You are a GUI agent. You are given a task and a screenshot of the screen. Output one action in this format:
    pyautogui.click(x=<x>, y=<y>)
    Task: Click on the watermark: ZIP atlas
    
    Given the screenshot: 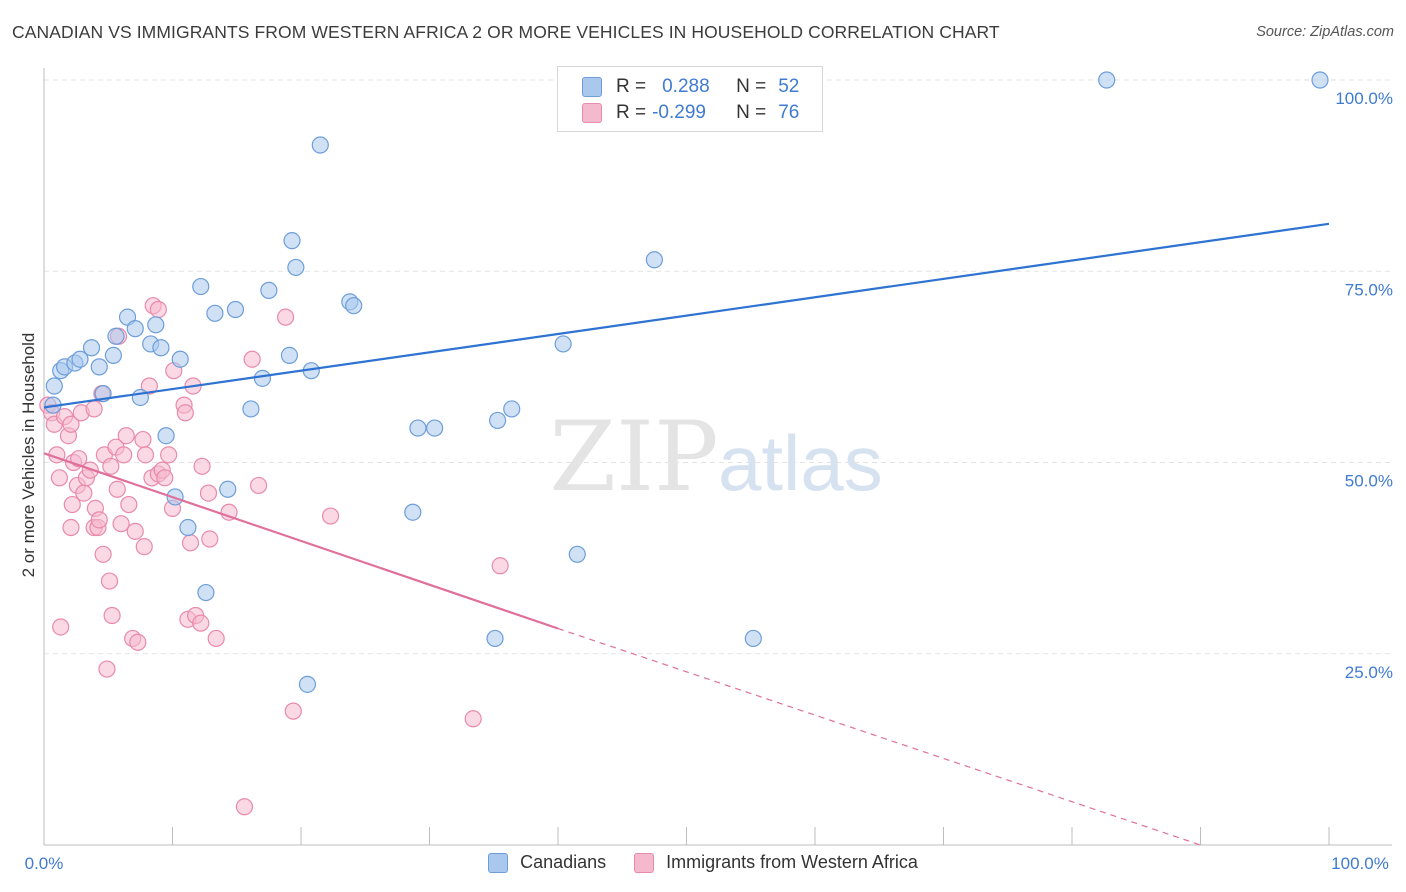 What is the action you would take?
    pyautogui.click(x=715, y=457)
    